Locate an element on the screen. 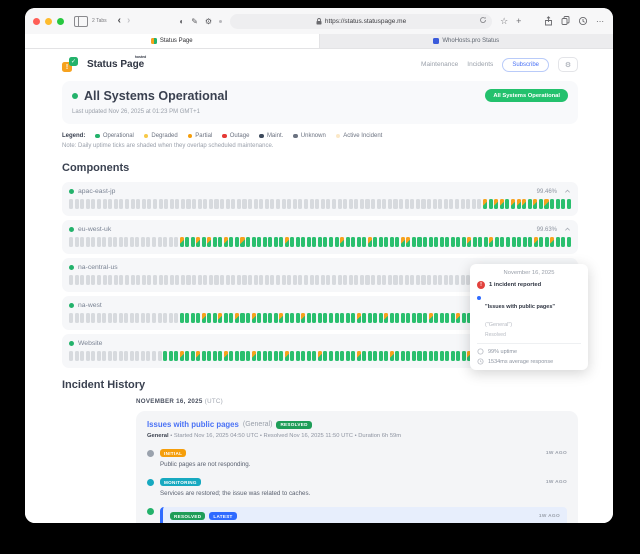  subscribe-button: Subscribe is located at coordinates (525, 64).